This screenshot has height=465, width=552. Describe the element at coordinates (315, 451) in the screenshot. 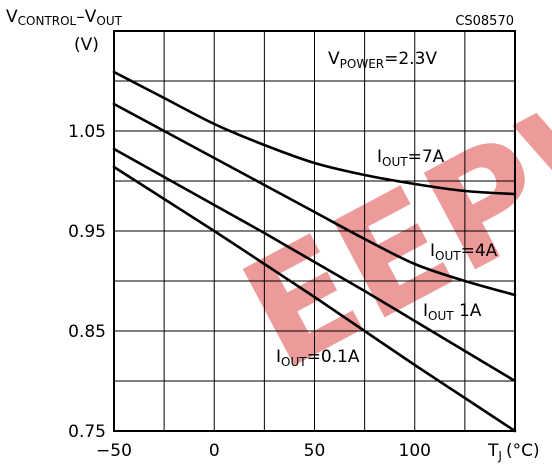

I see `x-tick-label: 50` at that location.